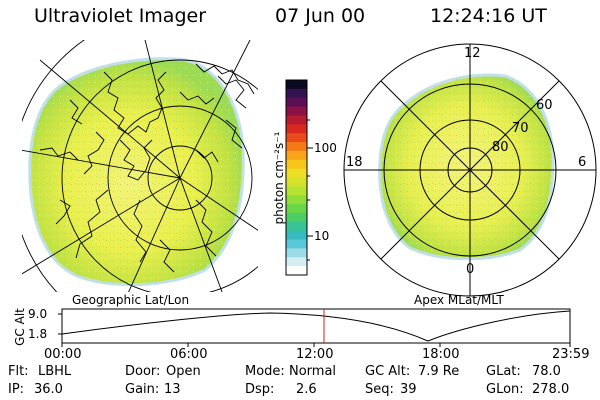 This screenshot has width=600, height=400. What do you see at coordinates (582, 162) in the screenshot?
I see `mlt-label-6: 6` at bounding box center [582, 162].